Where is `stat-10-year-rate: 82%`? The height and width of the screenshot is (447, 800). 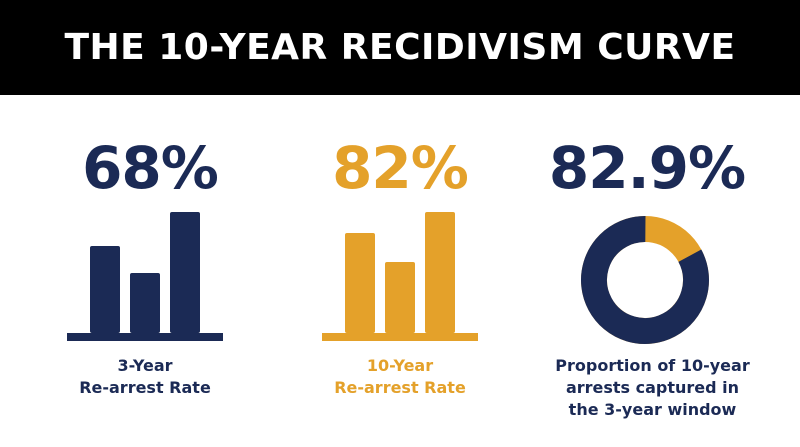 stat-10-year-rate: 82% is located at coordinates (400, 168).